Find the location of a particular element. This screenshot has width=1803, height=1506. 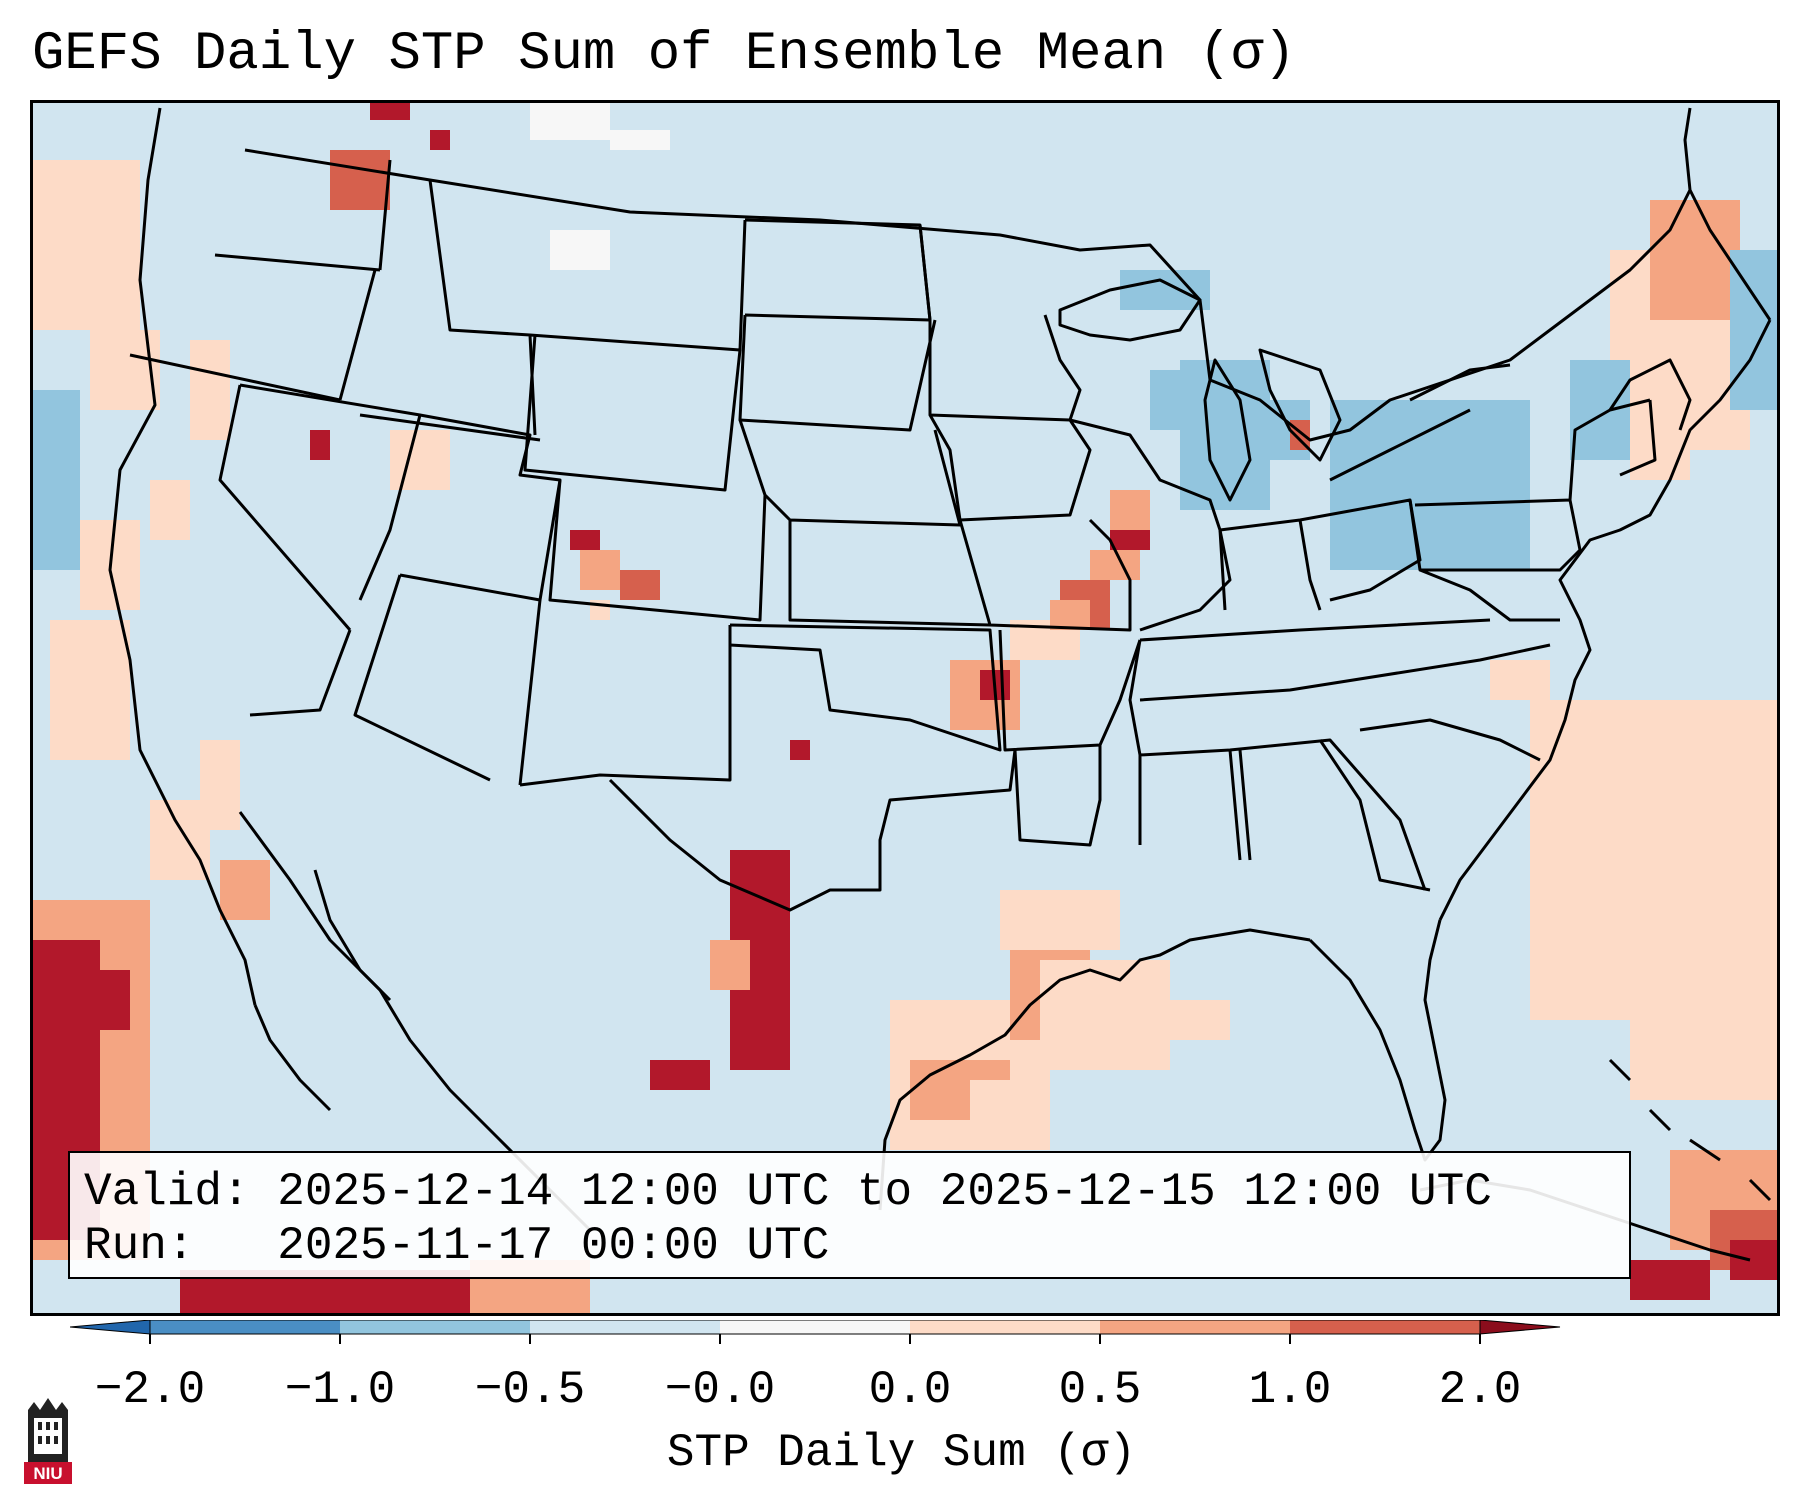

pa-ny-lines is located at coordinates (1529, 485).